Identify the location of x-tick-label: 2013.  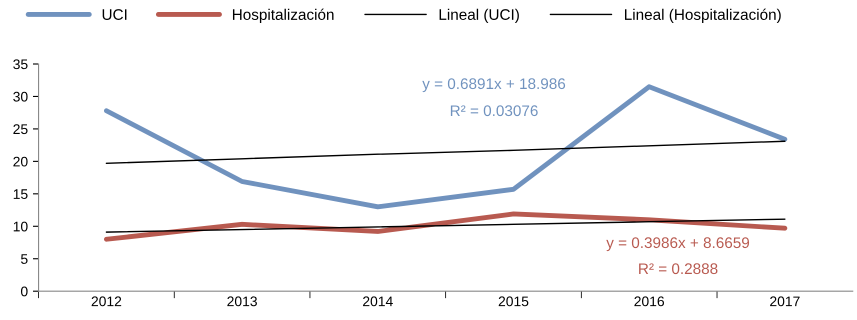
(242, 301).